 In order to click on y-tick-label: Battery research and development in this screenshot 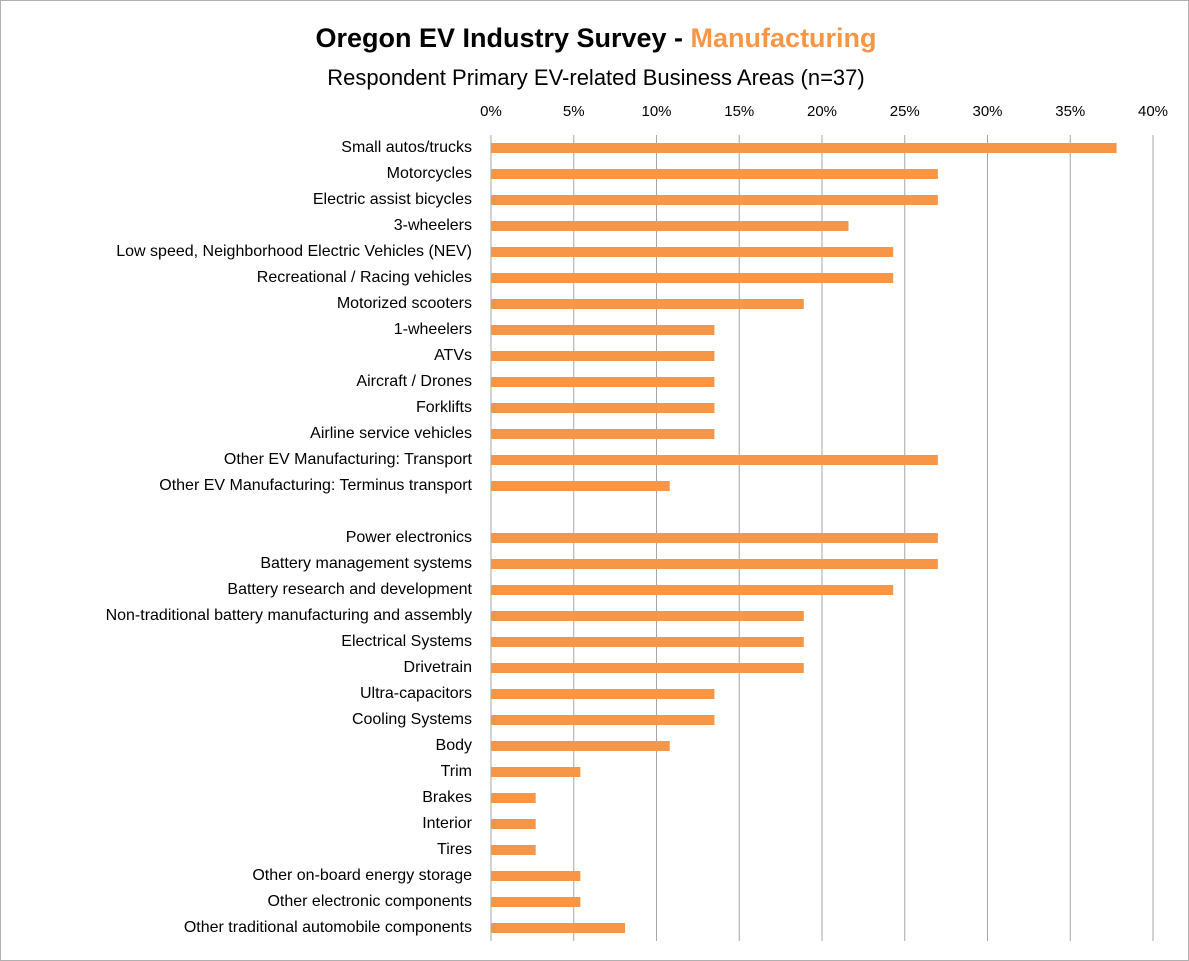, I will do `click(349, 589)`.